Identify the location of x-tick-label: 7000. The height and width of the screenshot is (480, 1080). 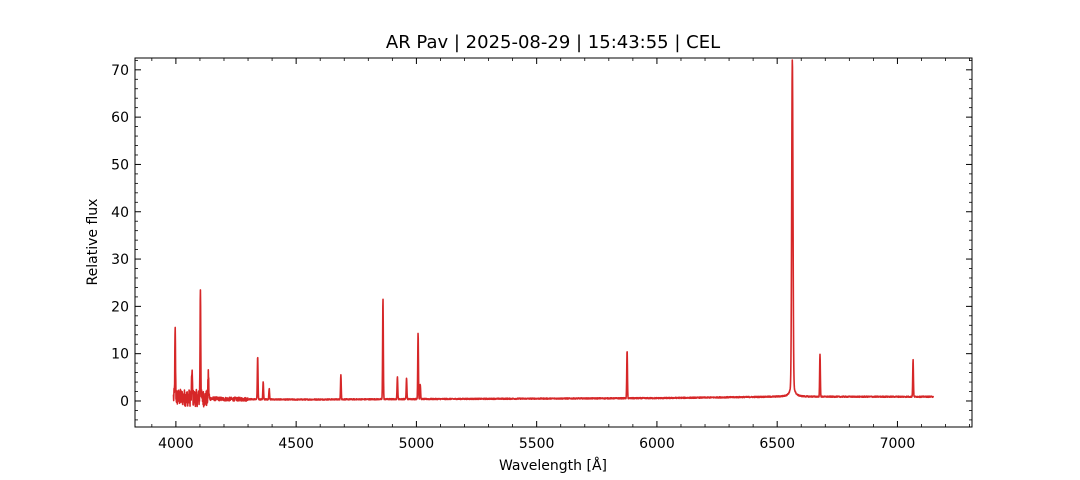
(898, 444).